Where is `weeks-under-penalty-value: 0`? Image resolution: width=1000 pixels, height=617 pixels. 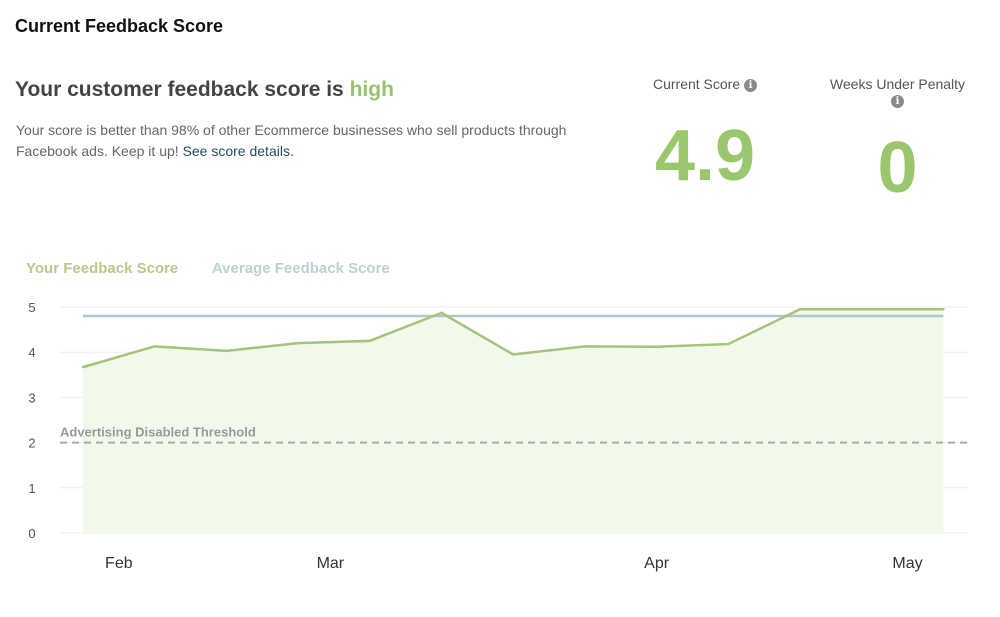 weeks-under-penalty-value: 0 is located at coordinates (897, 168).